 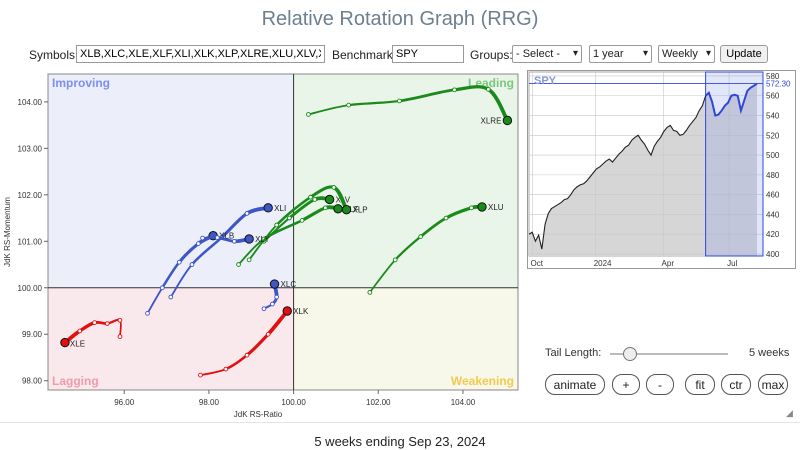 What do you see at coordinates (409, 105) in the screenshot?
I see `series-xlre: XLRE` at bounding box center [409, 105].